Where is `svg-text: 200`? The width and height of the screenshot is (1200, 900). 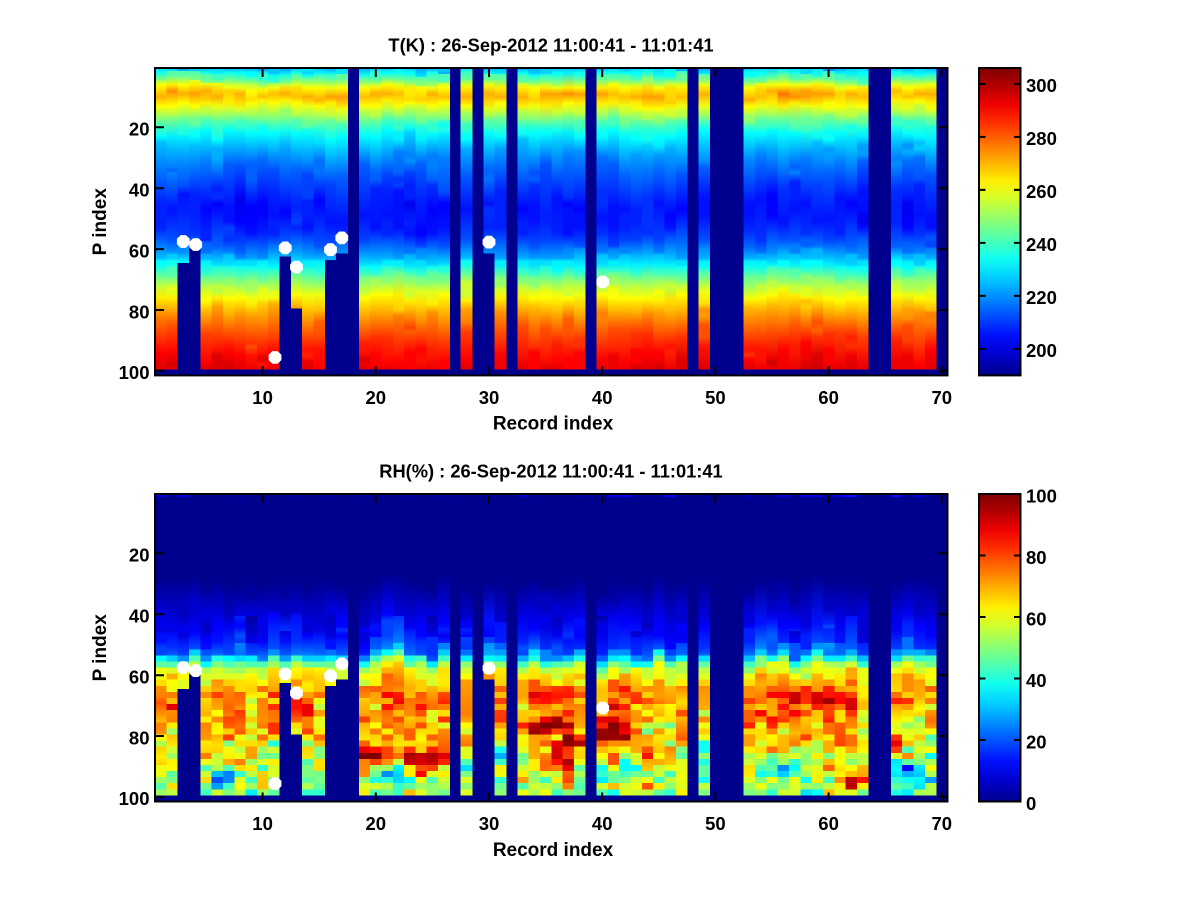
svg-text: 200 is located at coordinates (1041, 350).